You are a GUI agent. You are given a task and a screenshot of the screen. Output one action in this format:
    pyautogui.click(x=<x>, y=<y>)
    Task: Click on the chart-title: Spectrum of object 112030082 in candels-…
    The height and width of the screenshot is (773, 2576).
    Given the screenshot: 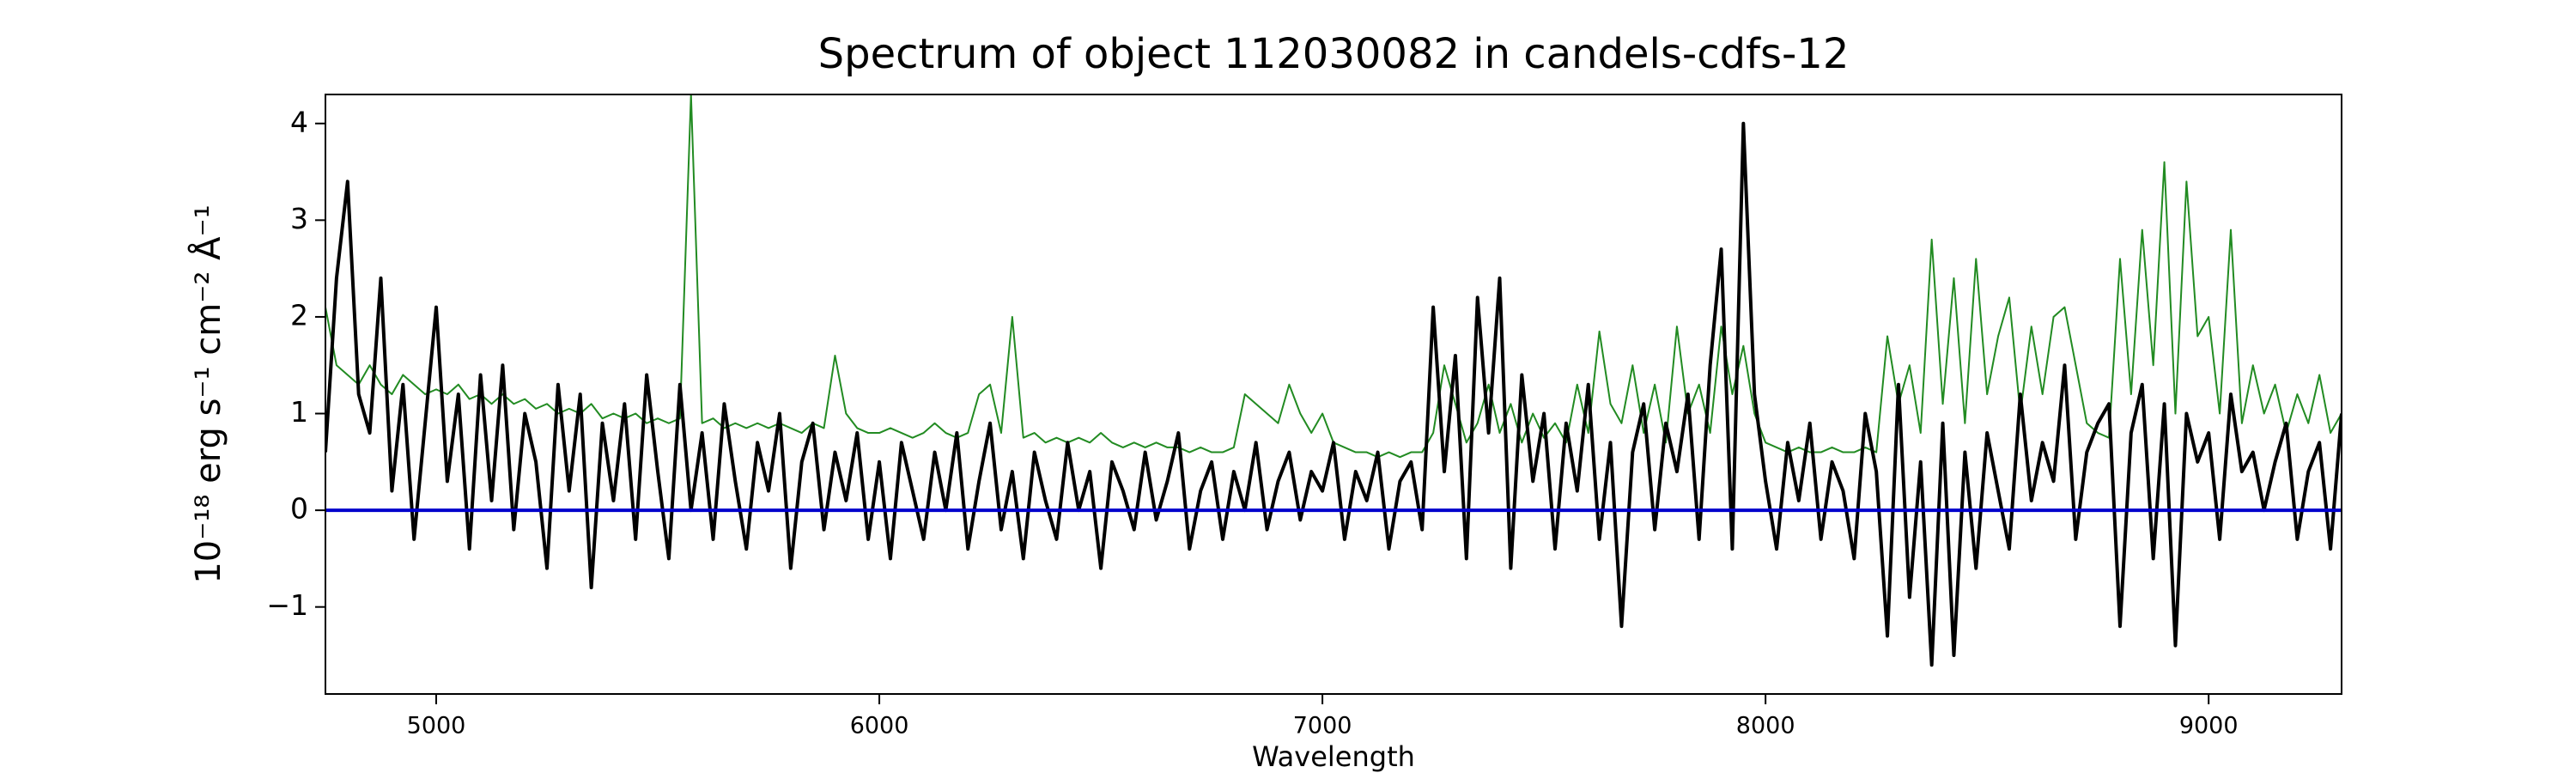 What is the action you would take?
    pyautogui.click(x=1334, y=54)
    